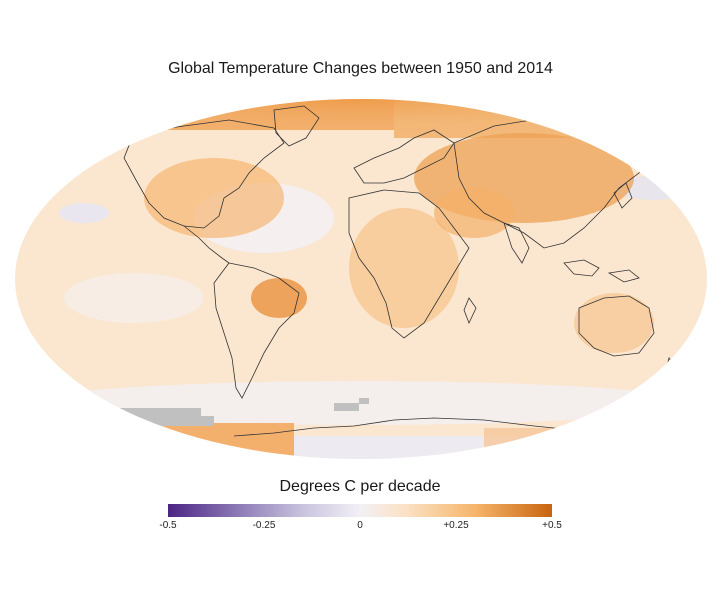  I want to click on north-america-coast, so click(204, 174).